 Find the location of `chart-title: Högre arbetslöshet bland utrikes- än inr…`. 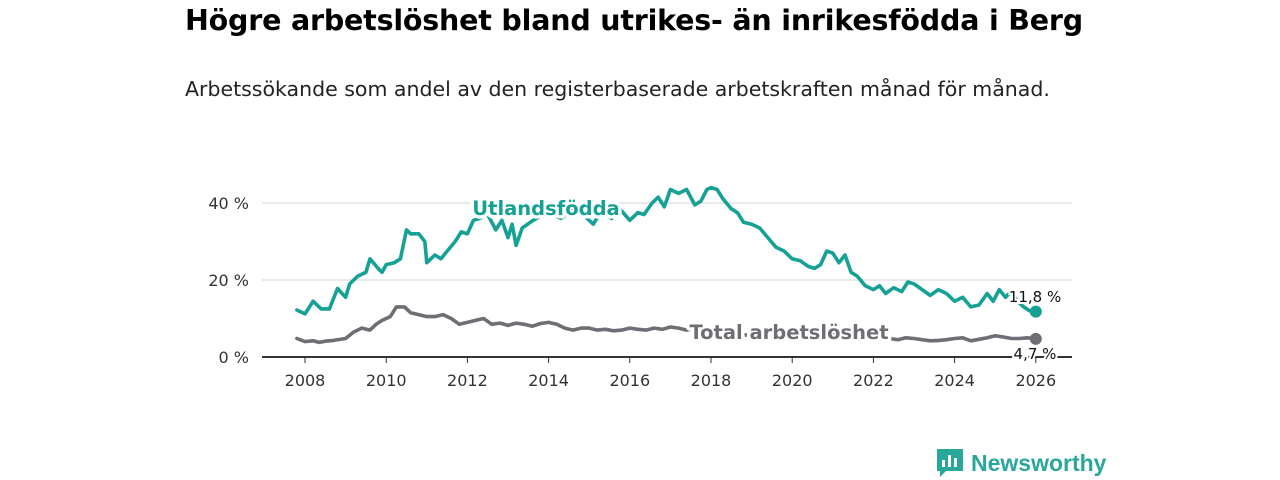

chart-title: Högre arbetslöshet bland utrikes- än inr… is located at coordinates (634, 20).